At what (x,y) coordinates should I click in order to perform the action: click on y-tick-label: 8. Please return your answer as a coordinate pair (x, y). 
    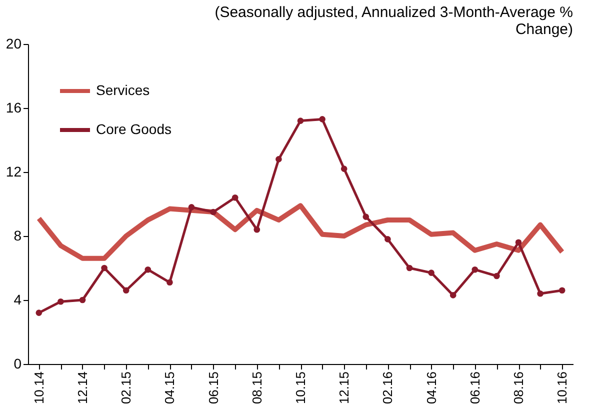
    Looking at the image, I should click on (18, 236).